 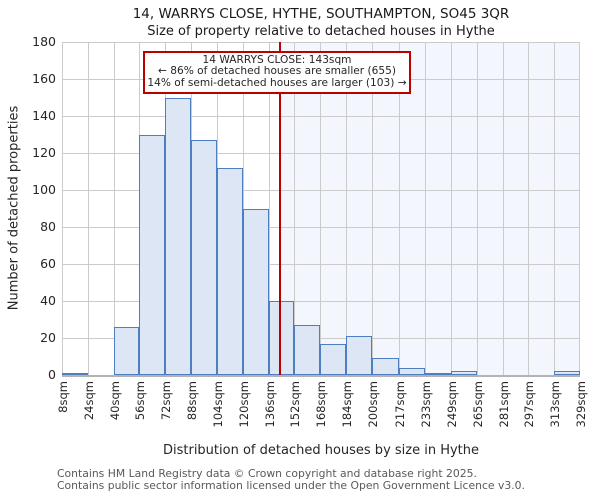 What do you see at coordinates (52, 374) in the screenshot?
I see `y-tick-label: 0` at bounding box center [52, 374].